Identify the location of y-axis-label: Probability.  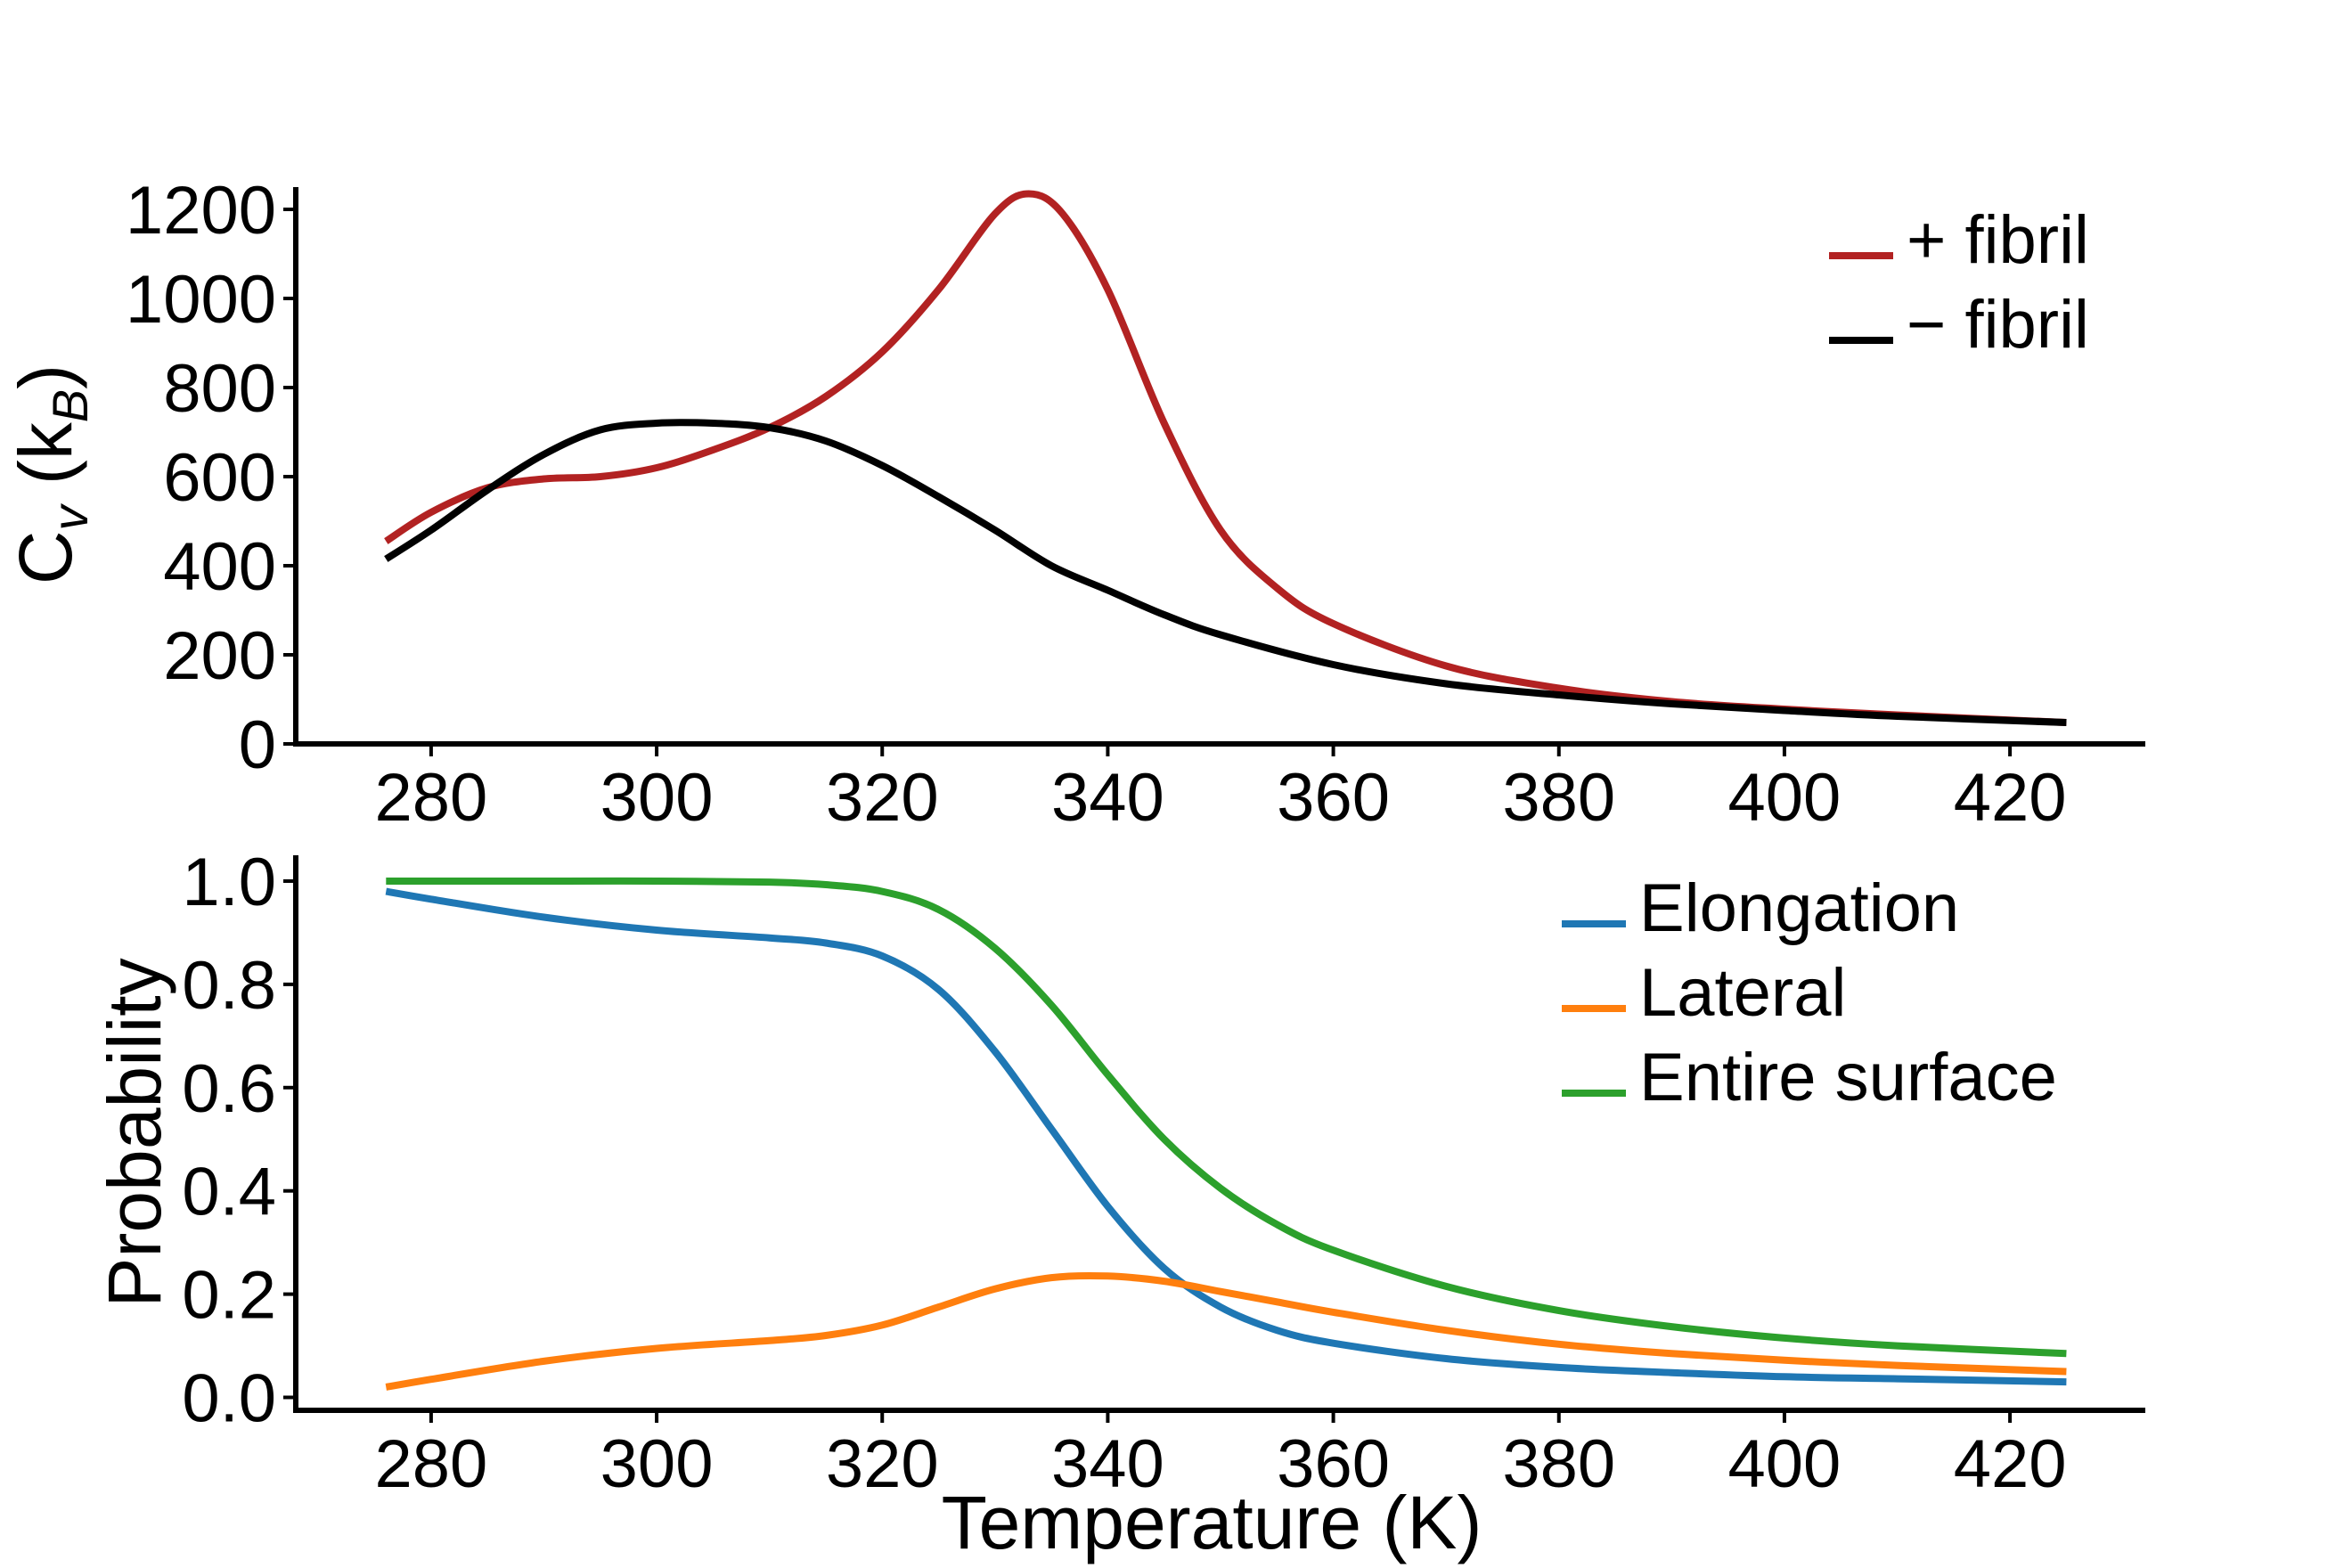
(134, 1132).